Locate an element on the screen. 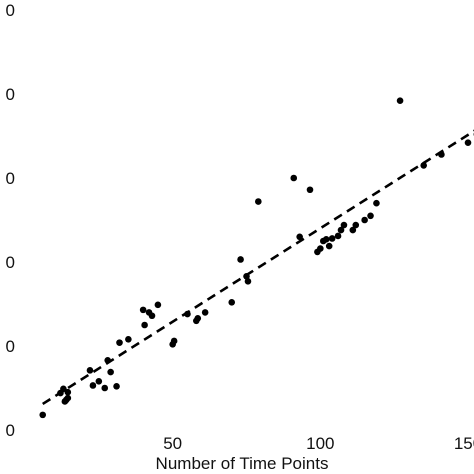 This screenshot has height=474, width=474. x-tick-label: 100 is located at coordinates (320, 443).